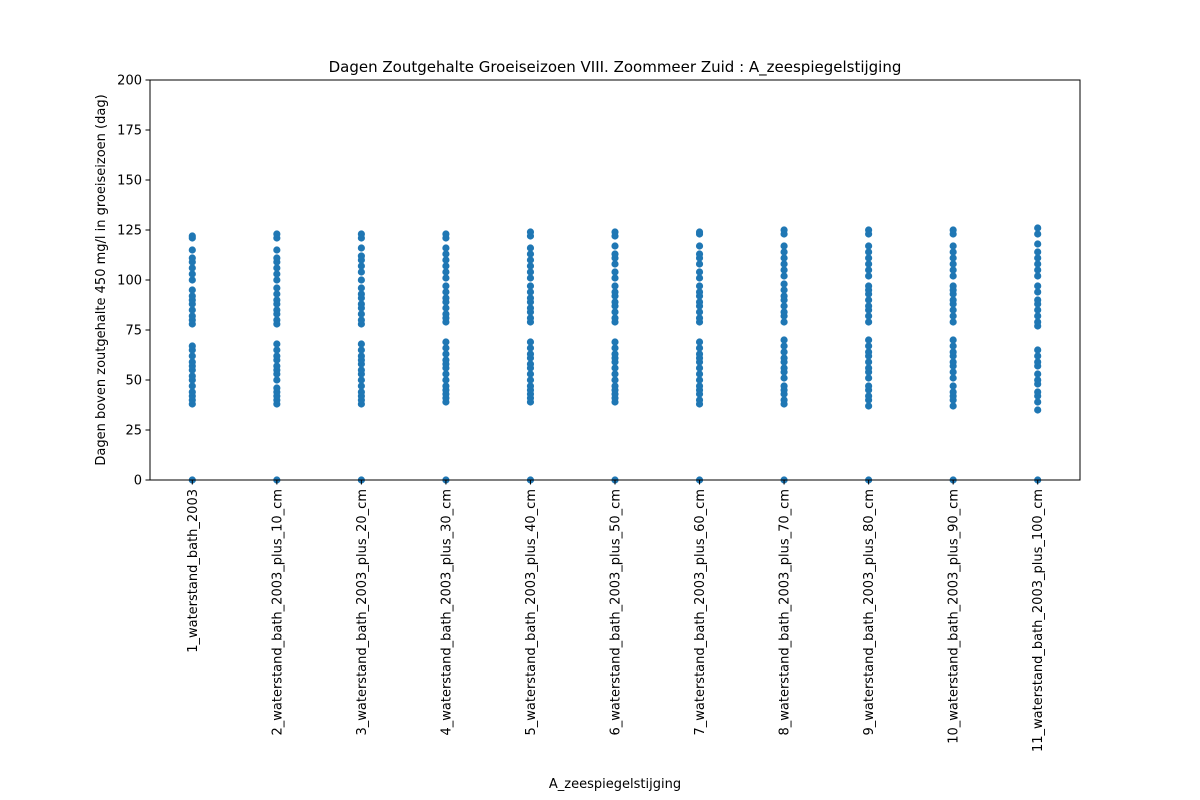  Describe the element at coordinates (133, 331) in the screenshot. I see `y-tick-label: 75` at that location.